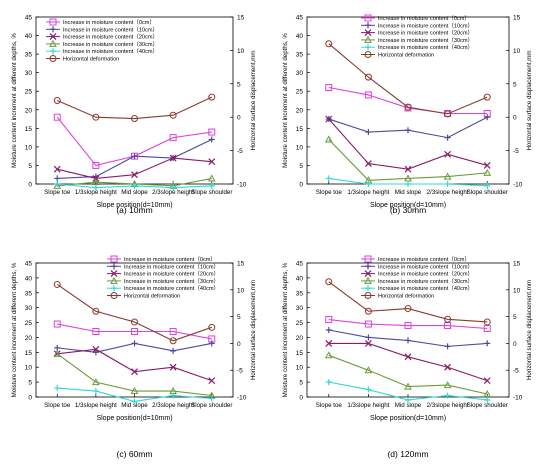 This screenshot has height=466, width=550. What do you see at coordinates (515, 84) in the screenshot?
I see `y2-tick-label: 5` at bounding box center [515, 84].